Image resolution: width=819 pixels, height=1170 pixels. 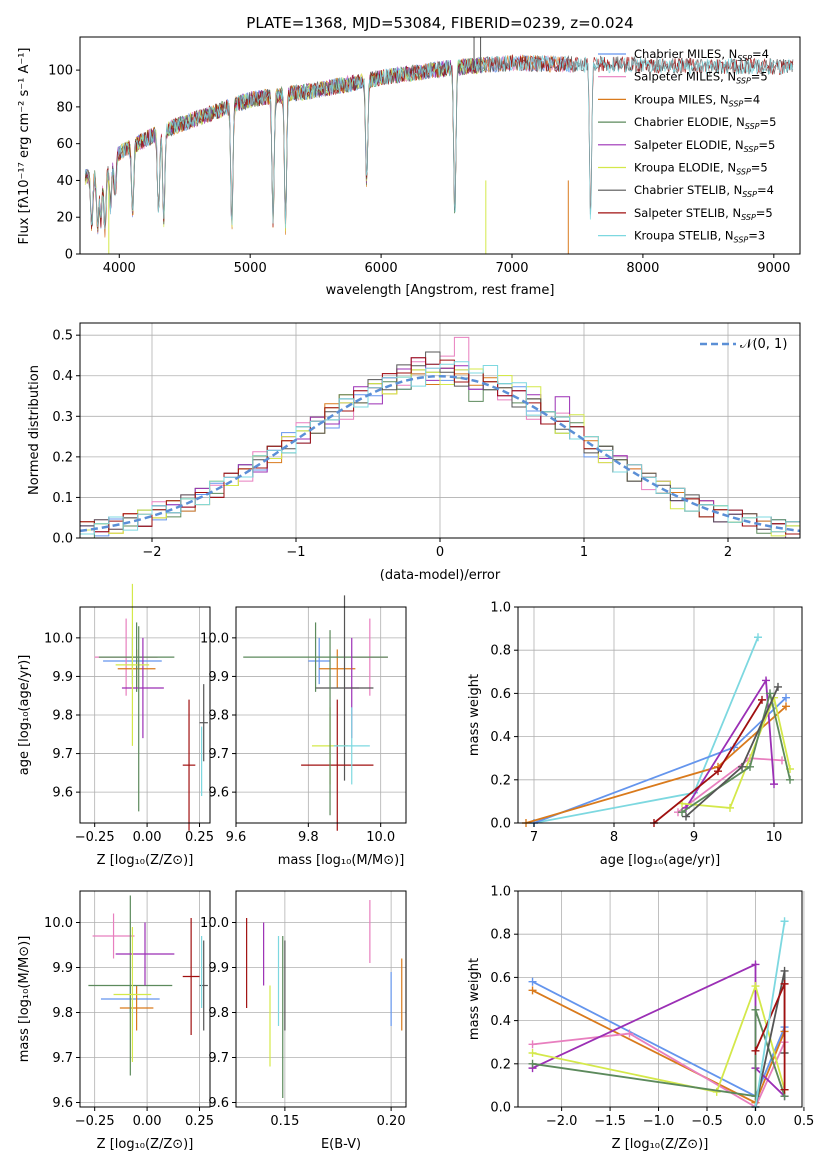 What do you see at coordinates (145, 860) in the screenshot?
I see `age-z-x-label: Z [log₁₀(Z/Z⊙)]` at bounding box center [145, 860].